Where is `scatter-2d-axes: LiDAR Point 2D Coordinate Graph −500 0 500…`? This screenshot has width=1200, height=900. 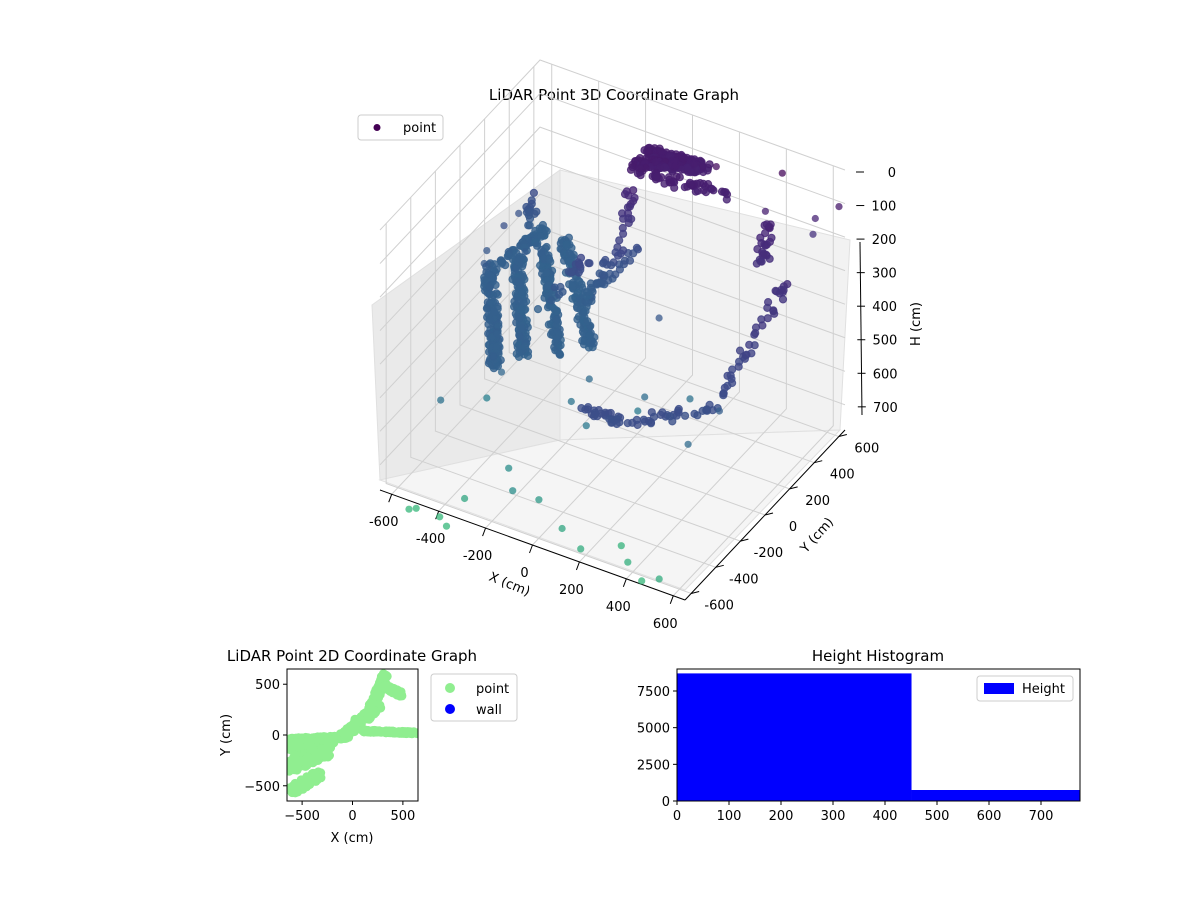
scatter-2d-axes: LiDAR Point 2D Coordinate Graph −500 0 500… is located at coordinates (368, 746).